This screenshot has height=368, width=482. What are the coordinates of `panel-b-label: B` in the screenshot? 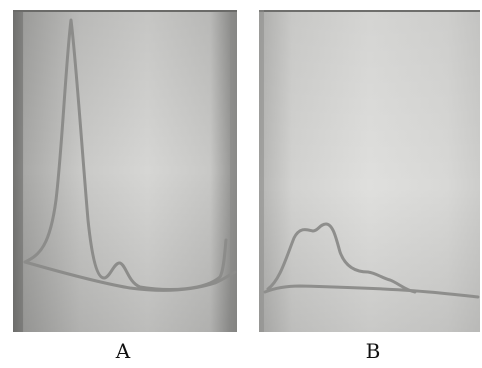 It's located at (373, 351).